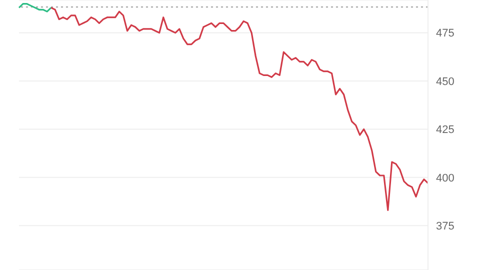 Image resolution: width=480 pixels, height=270 pixels. I want to click on y-tick-label: 375, so click(445, 226).